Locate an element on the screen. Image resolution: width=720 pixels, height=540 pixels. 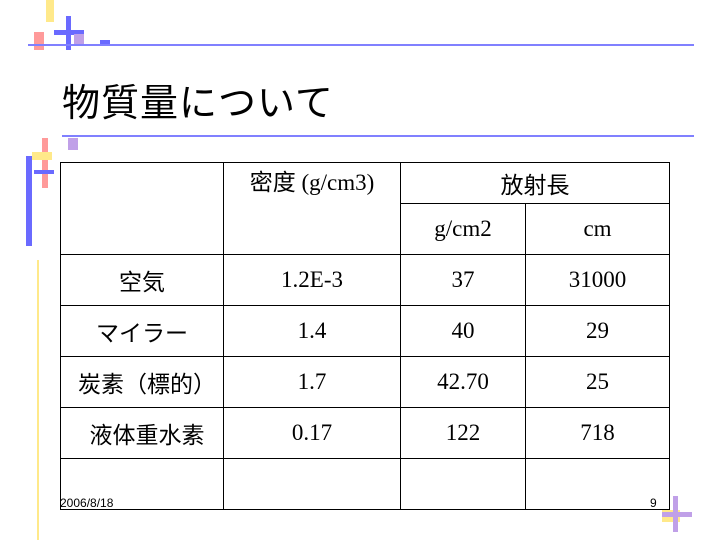
material-name: 空気 is located at coordinates (142, 280).